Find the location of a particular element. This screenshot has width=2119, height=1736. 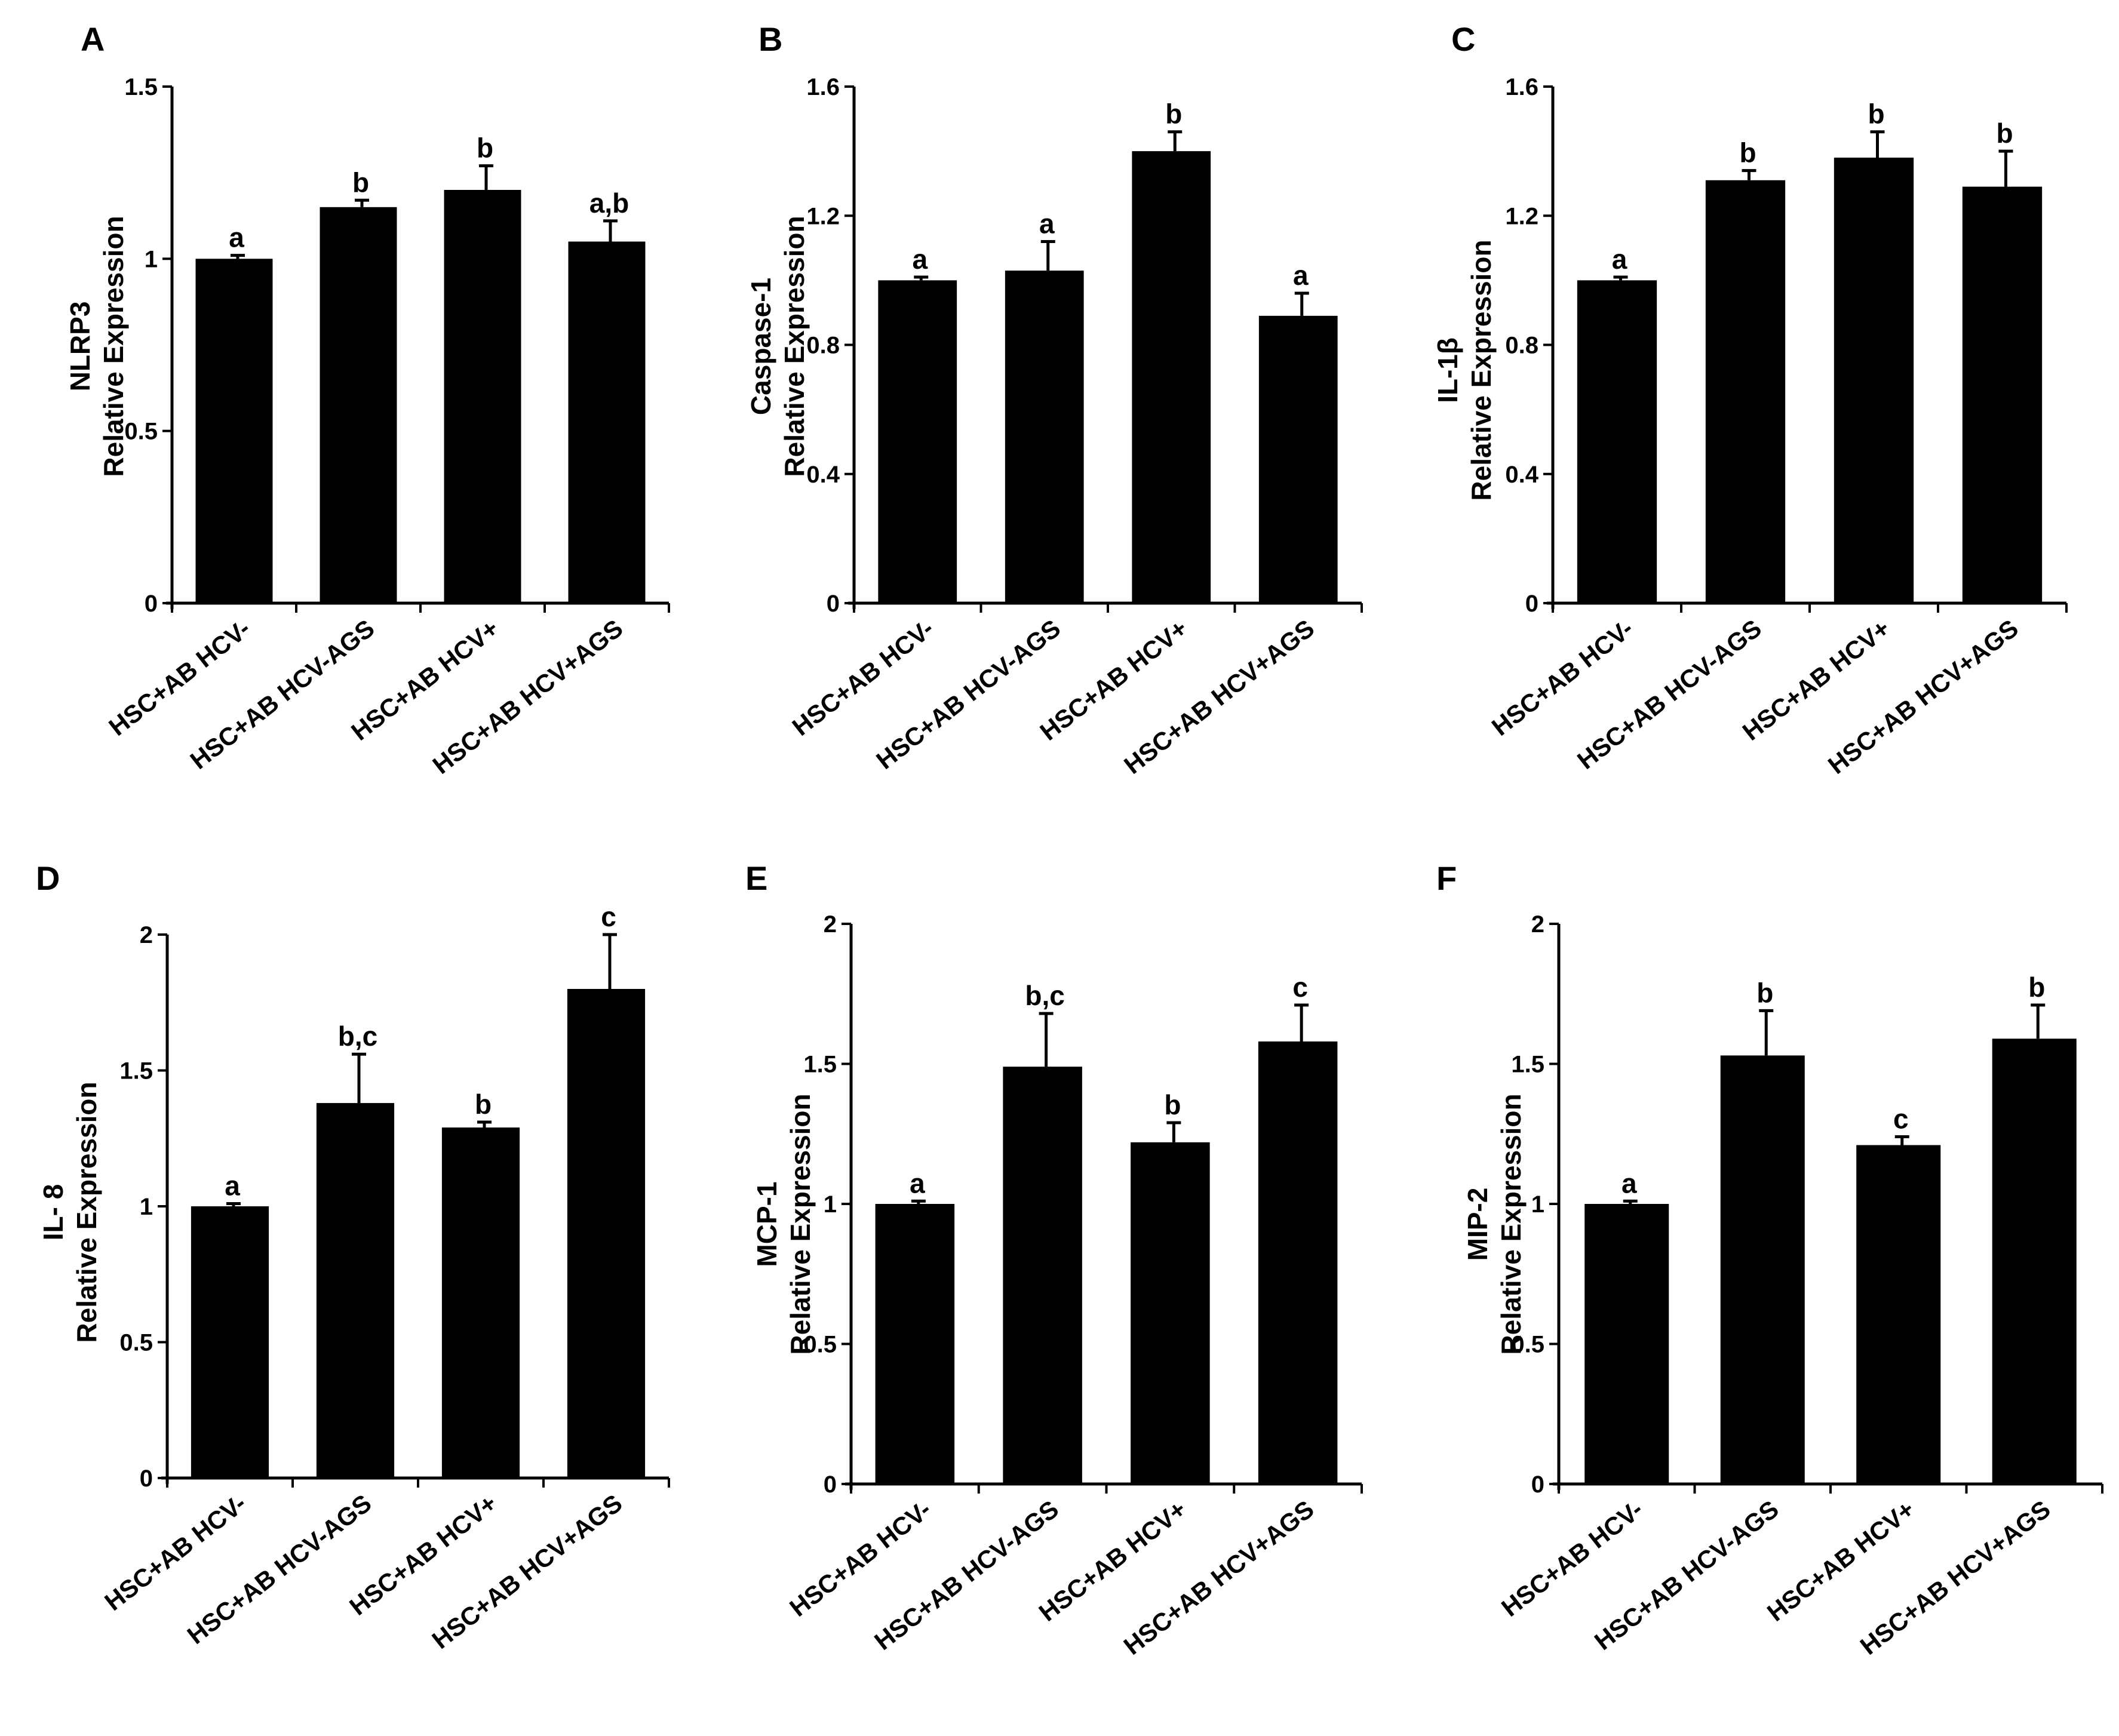

panel-letter: A is located at coordinates (93, 39).